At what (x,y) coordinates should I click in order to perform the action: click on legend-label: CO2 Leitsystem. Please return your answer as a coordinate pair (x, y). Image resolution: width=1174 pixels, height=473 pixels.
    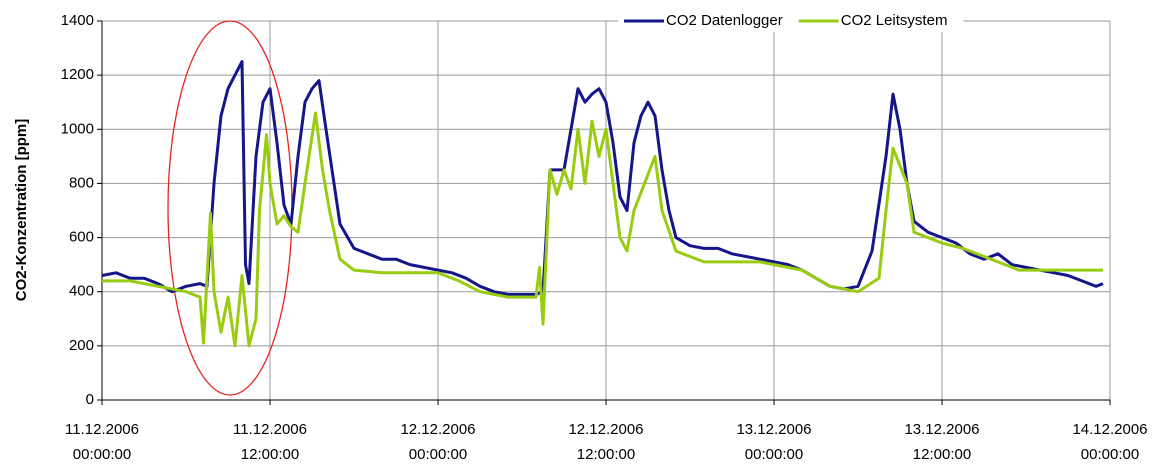
    Looking at the image, I should click on (894, 20).